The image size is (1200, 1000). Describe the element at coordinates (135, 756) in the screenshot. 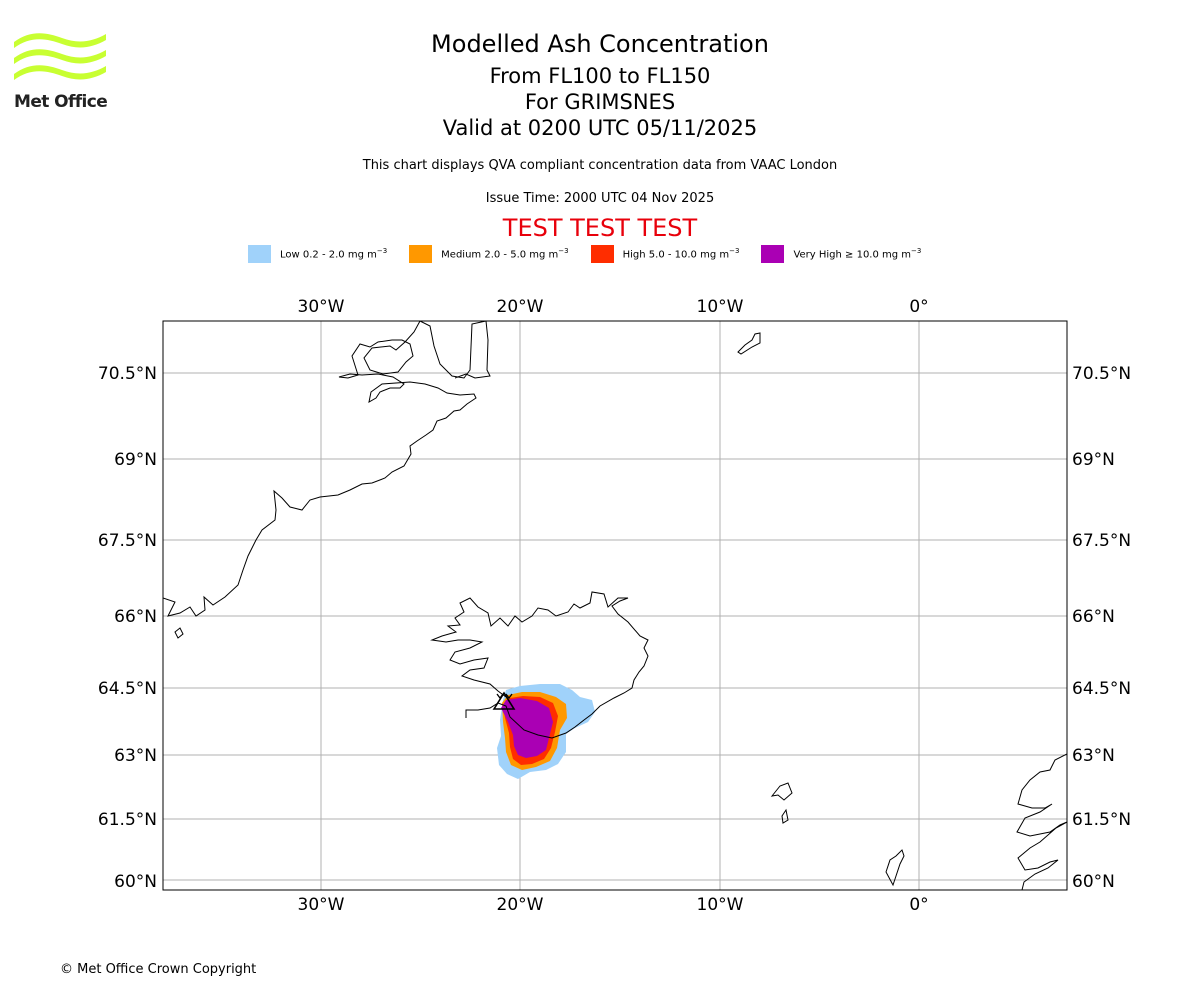

I see `lat-tick-left-63n: 63°N` at that location.